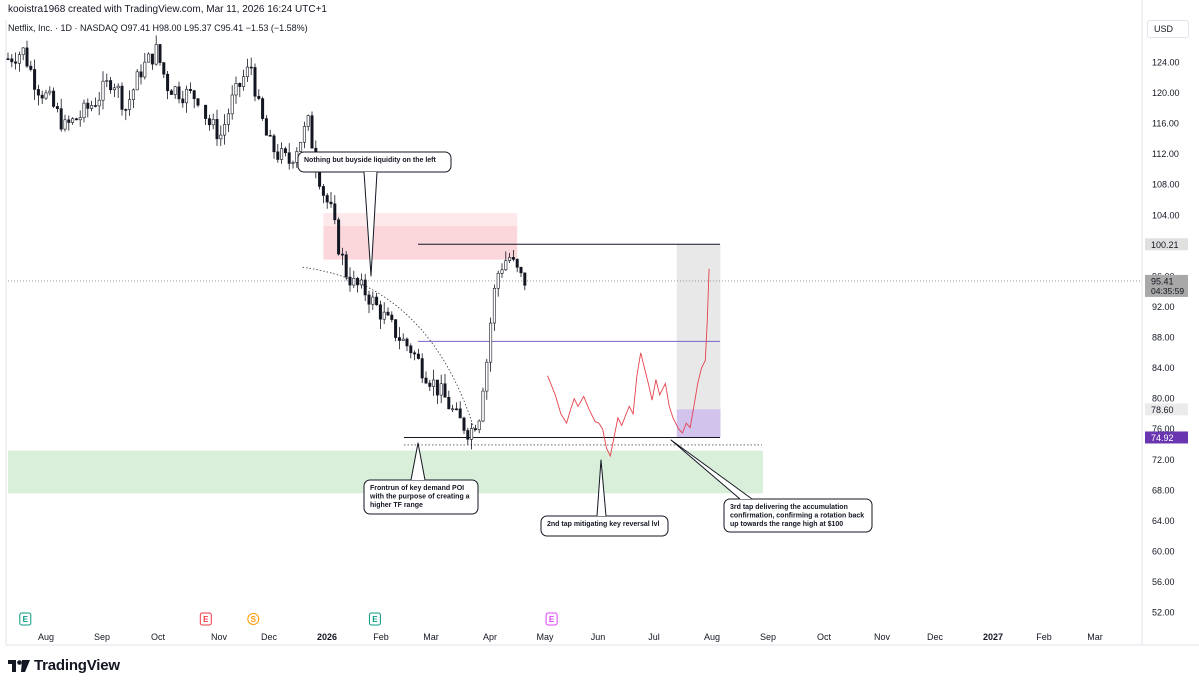 The image size is (1199, 685). I want to click on price-tick-label: 60.00, so click(1163, 551).